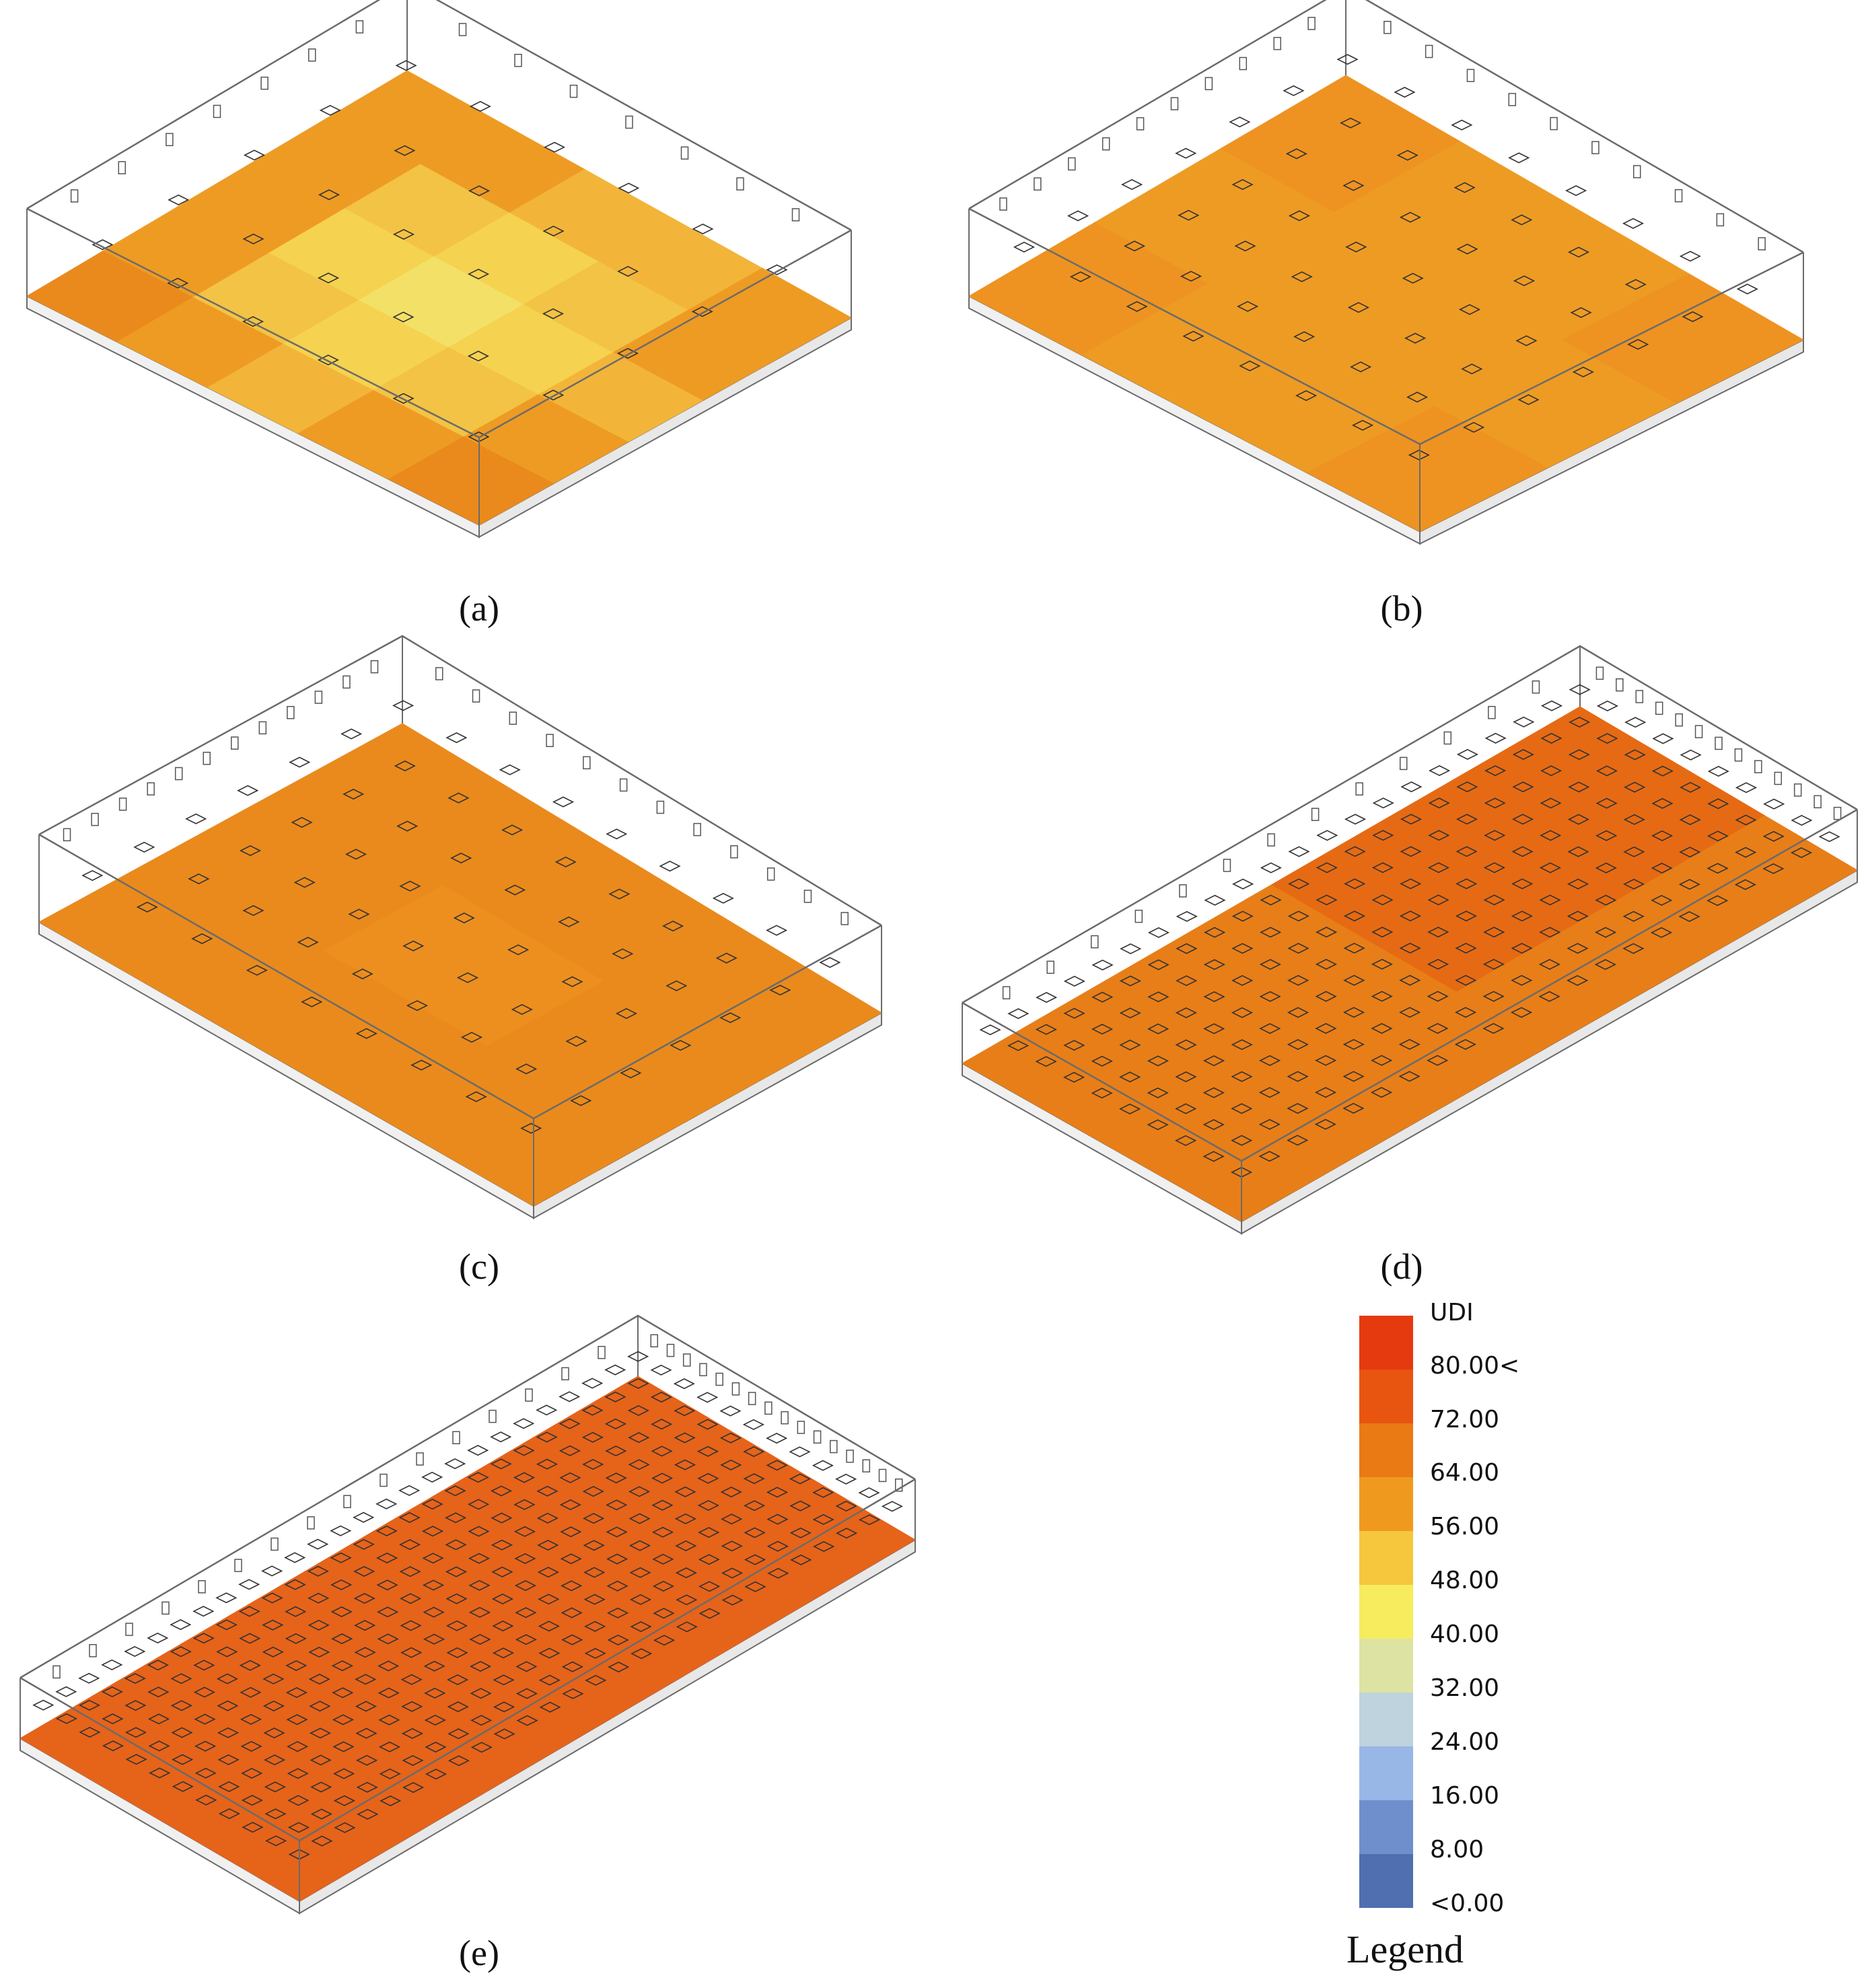 This screenshot has height=1988, width=1868. What do you see at coordinates (1464, 1526) in the screenshot?
I see `legend-label-56: 56.00` at bounding box center [1464, 1526].